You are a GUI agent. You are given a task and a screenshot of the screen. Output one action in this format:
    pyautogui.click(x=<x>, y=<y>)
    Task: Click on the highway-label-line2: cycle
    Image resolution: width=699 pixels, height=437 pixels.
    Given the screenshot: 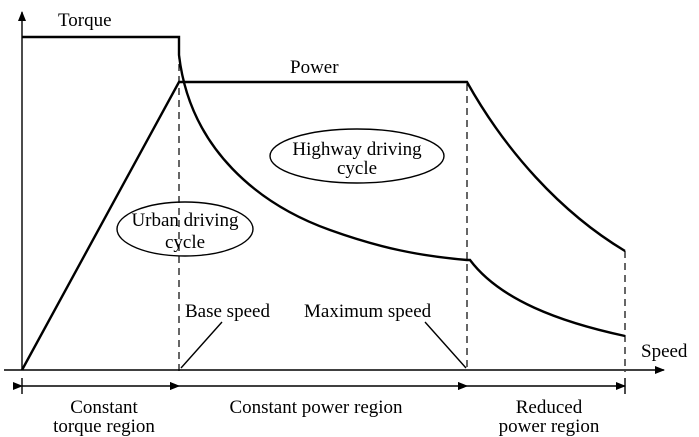 What is the action you would take?
    pyautogui.click(x=357, y=168)
    